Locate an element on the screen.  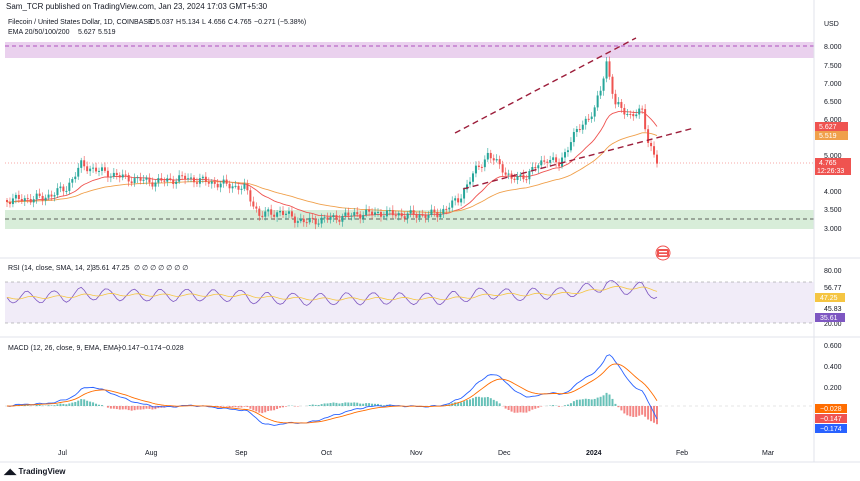
rsi-tick-80: 80.00 is located at coordinates (833, 271).